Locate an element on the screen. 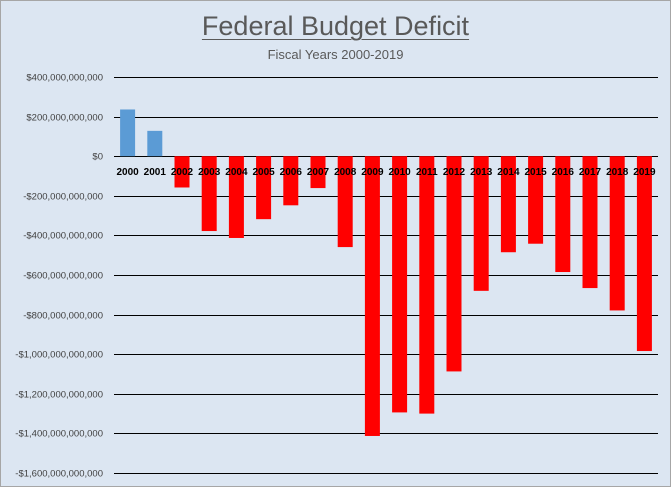 The width and height of the screenshot is (671, 487). x-tick-label: 2017 is located at coordinates (590, 172).